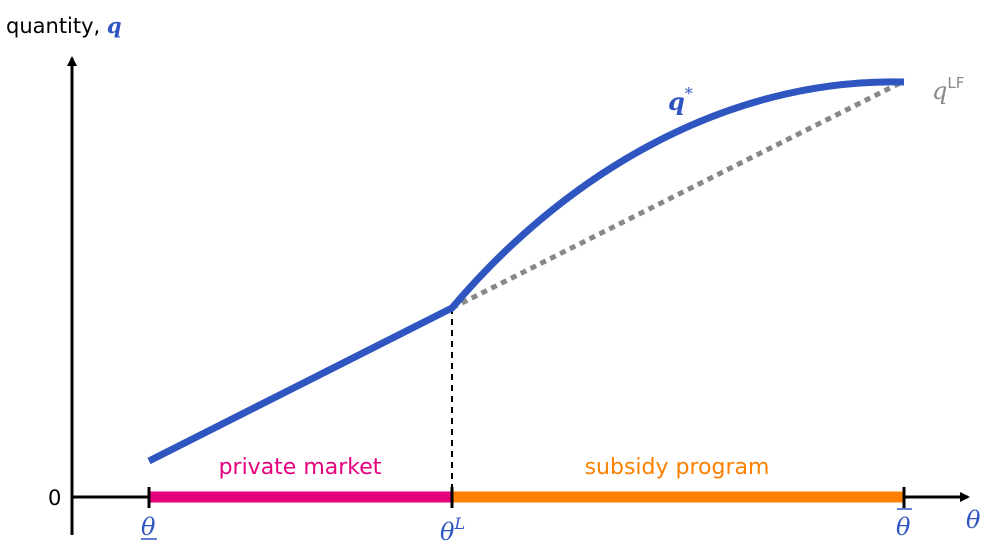  I want to click on q-lf-label: qLF, so click(948, 89).